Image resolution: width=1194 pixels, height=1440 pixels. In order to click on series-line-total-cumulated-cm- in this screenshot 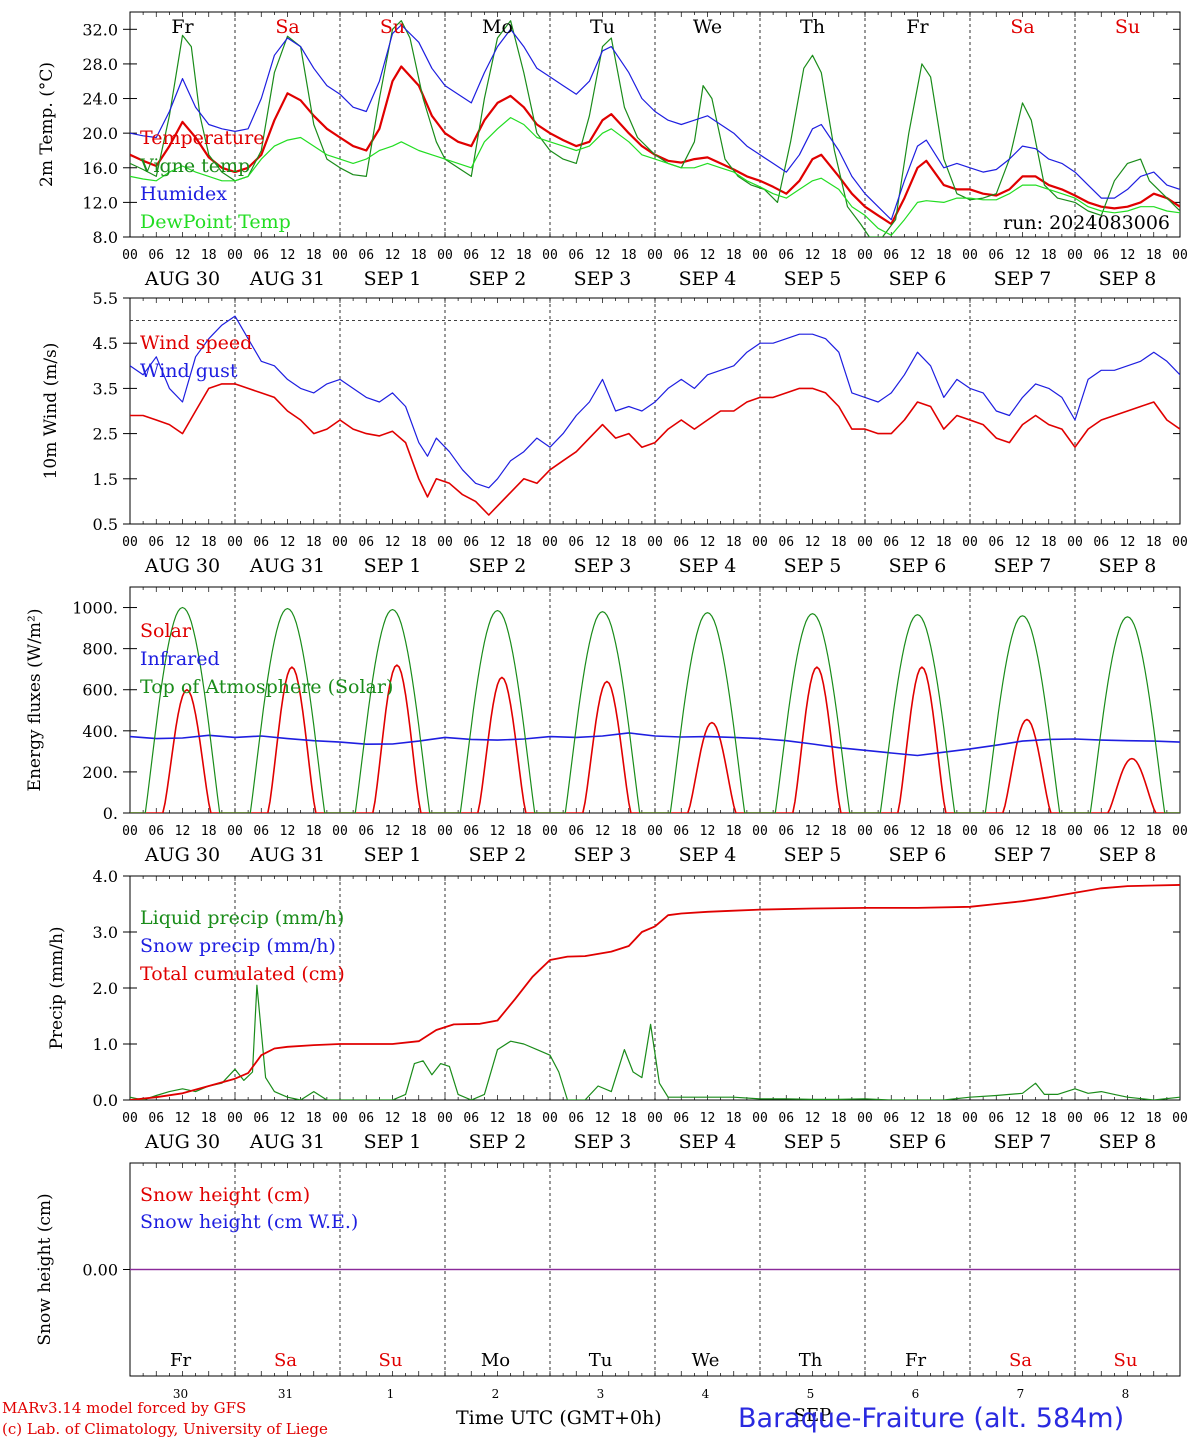, I will do `click(655, 992)`.